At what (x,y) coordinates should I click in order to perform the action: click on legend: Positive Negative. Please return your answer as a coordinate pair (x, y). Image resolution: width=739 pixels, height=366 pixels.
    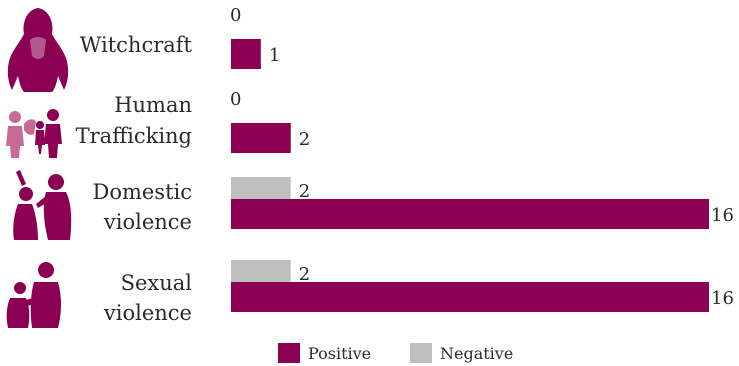
    Looking at the image, I should click on (395, 353).